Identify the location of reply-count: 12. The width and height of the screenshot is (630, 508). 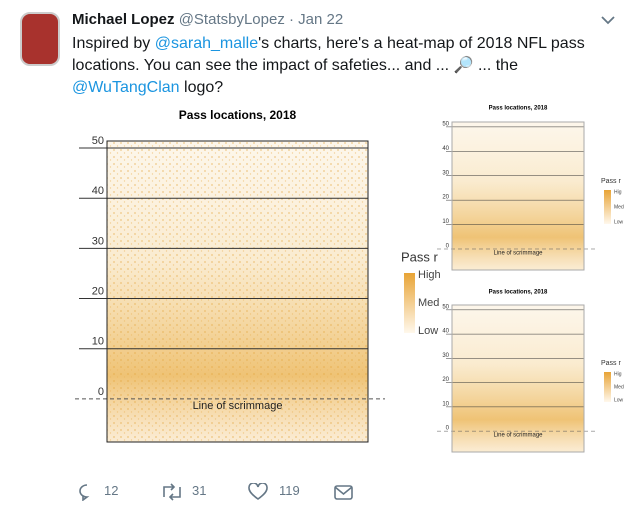
(111, 490).